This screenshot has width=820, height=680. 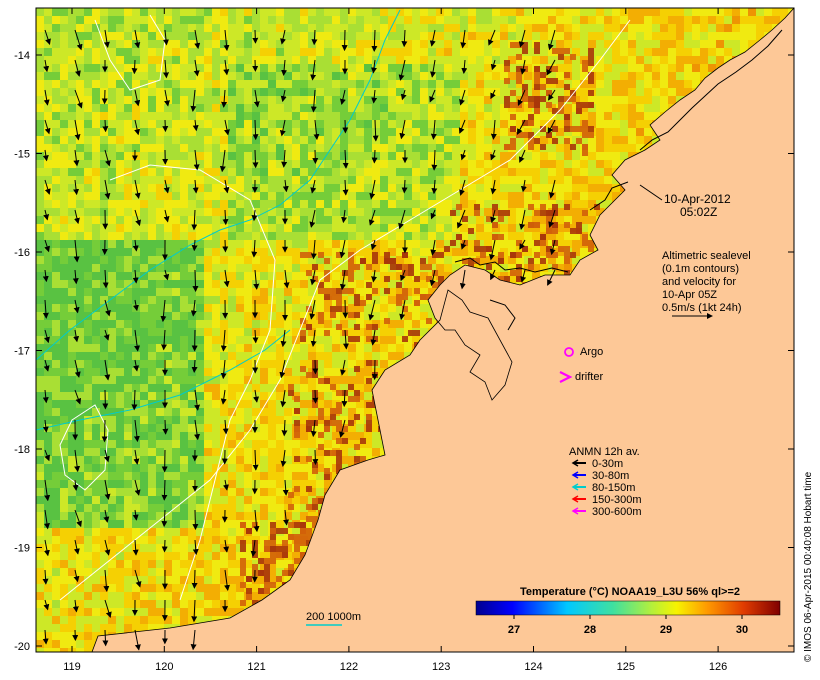 I want to click on altimetry-note-line: 0.5m/s (1kt 24h), so click(x=701, y=308).